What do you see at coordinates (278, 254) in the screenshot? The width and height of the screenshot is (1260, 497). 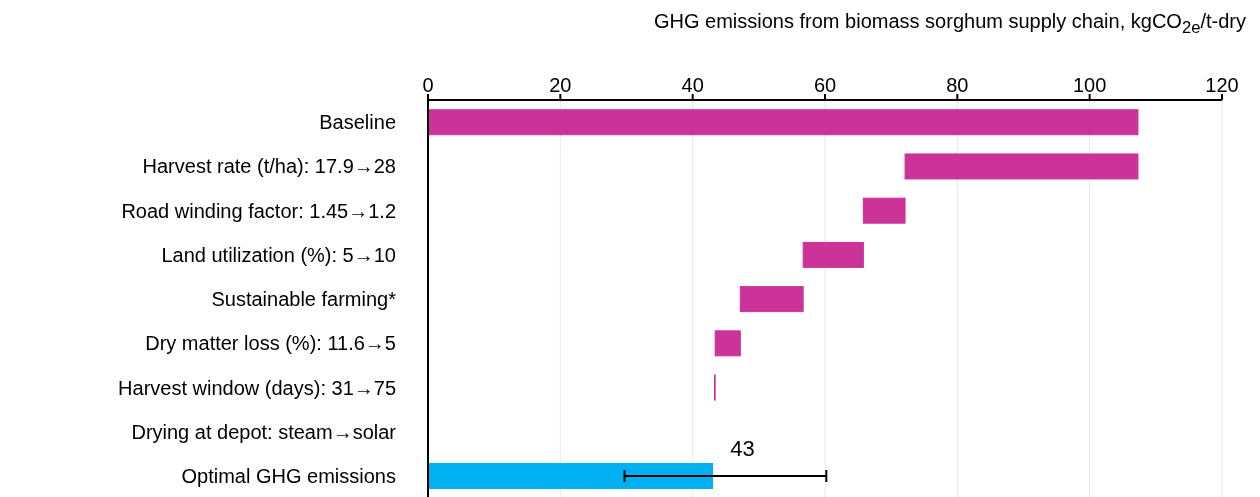 I see `y-tick-label: Land utilization (%): 5→10` at bounding box center [278, 254].